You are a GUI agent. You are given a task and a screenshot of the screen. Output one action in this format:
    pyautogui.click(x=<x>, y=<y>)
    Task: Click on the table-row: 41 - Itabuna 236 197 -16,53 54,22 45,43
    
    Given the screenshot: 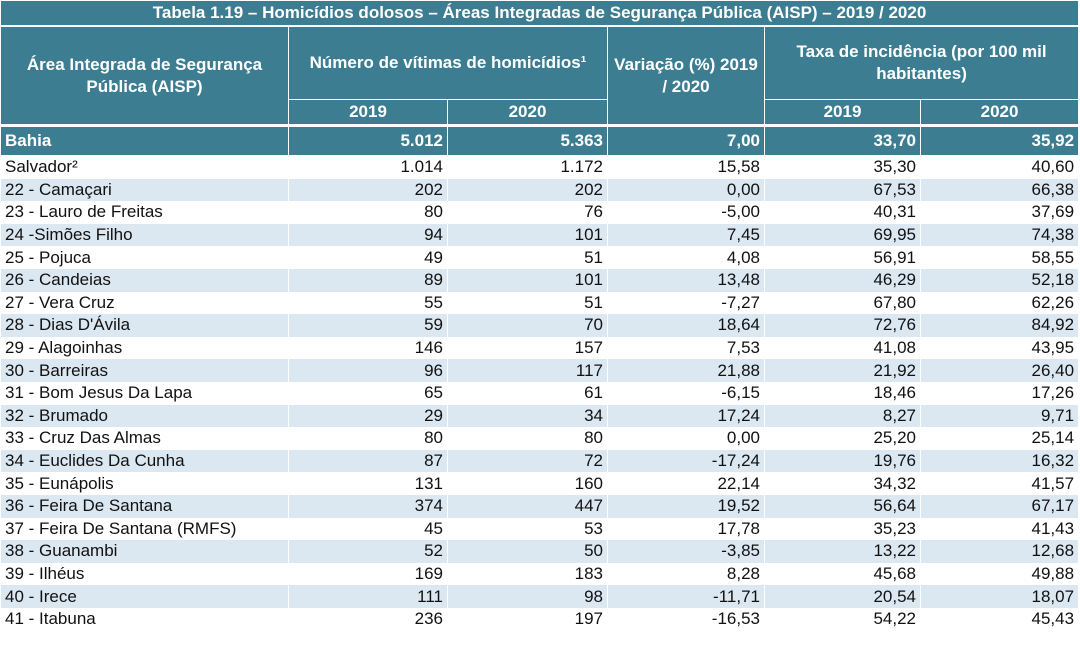 What is the action you would take?
    pyautogui.click(x=540, y=619)
    